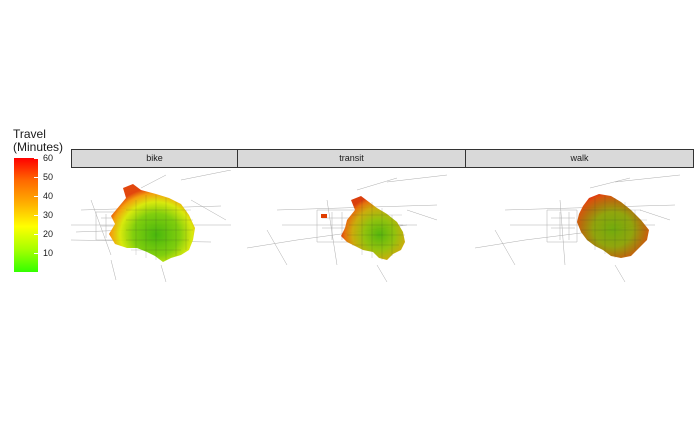 The height and width of the screenshot is (432, 700). I want to click on facet-strip-walk: walk, so click(579, 158).